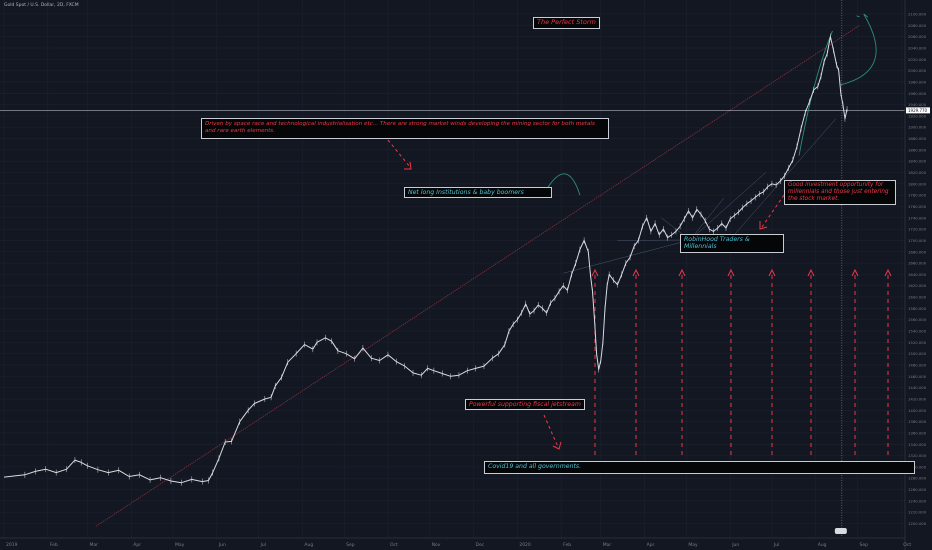 The image size is (932, 550). What do you see at coordinates (917, 353) in the screenshot?
I see `y-tick-label: 1500.000` at bounding box center [917, 353].